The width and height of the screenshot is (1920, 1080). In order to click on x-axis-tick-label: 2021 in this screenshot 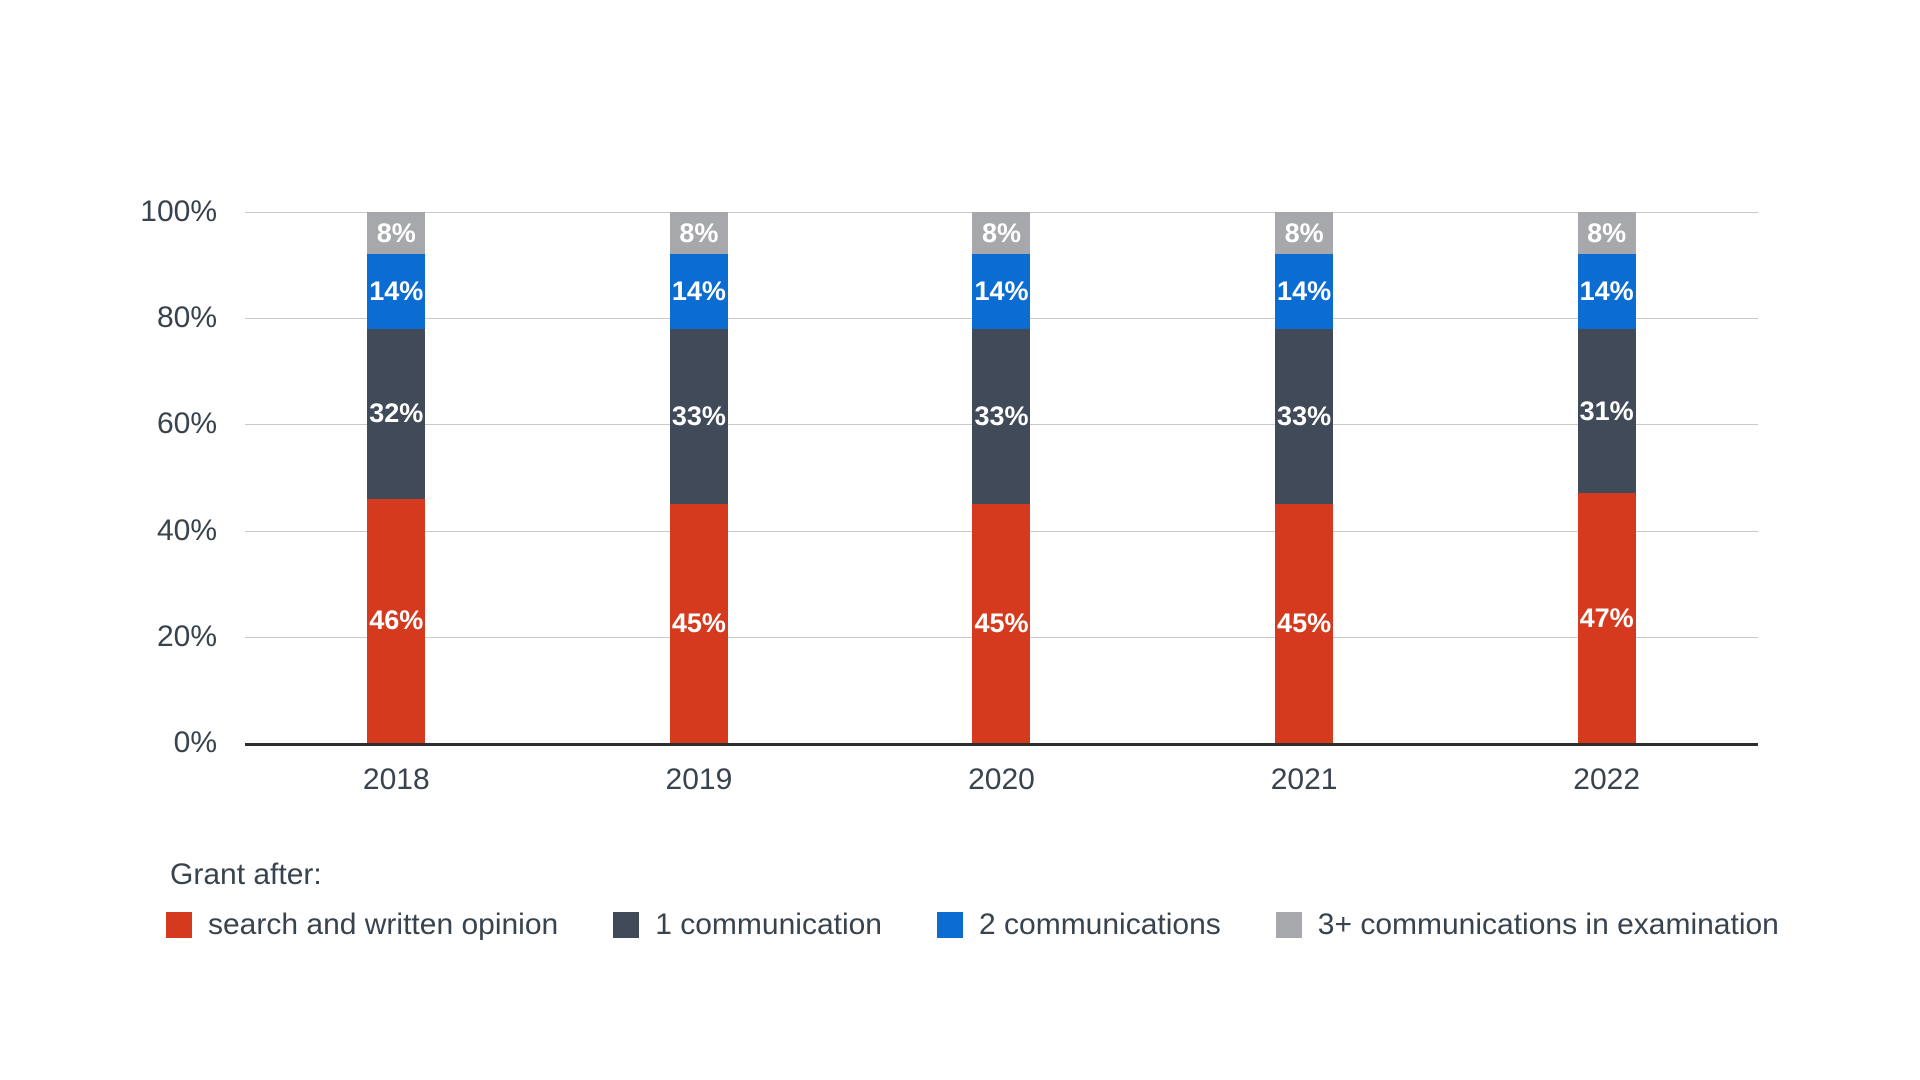, I will do `click(1304, 779)`.